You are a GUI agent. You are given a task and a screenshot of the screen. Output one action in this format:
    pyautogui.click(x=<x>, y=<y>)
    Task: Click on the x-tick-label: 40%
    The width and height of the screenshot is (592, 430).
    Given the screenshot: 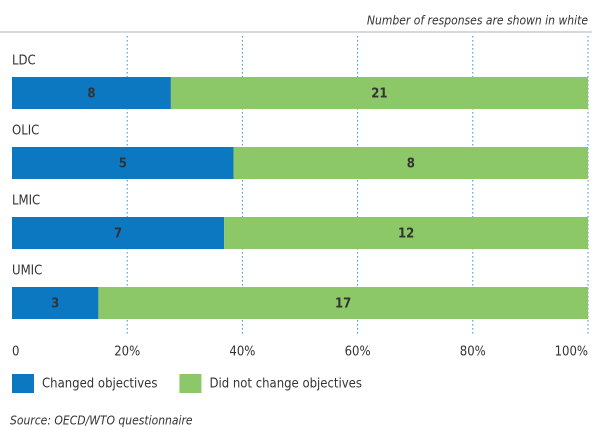 What is the action you would take?
    pyautogui.click(x=242, y=352)
    